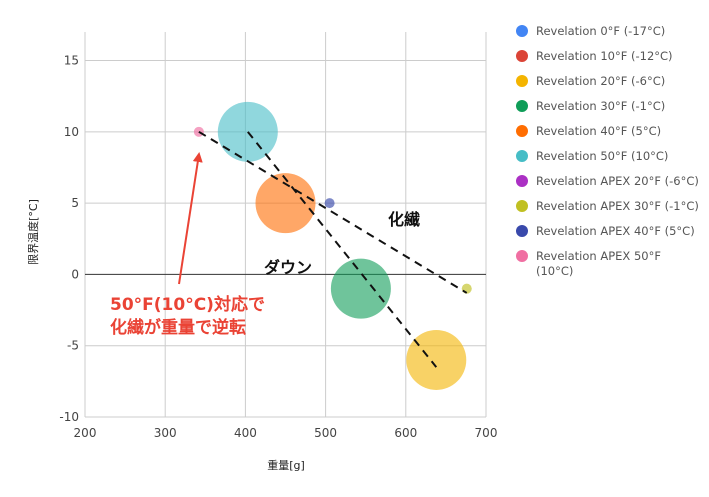 The height and width of the screenshot is (497, 709). I want to click on legend-item: Revelation 40°F (5°C), so click(607, 131).